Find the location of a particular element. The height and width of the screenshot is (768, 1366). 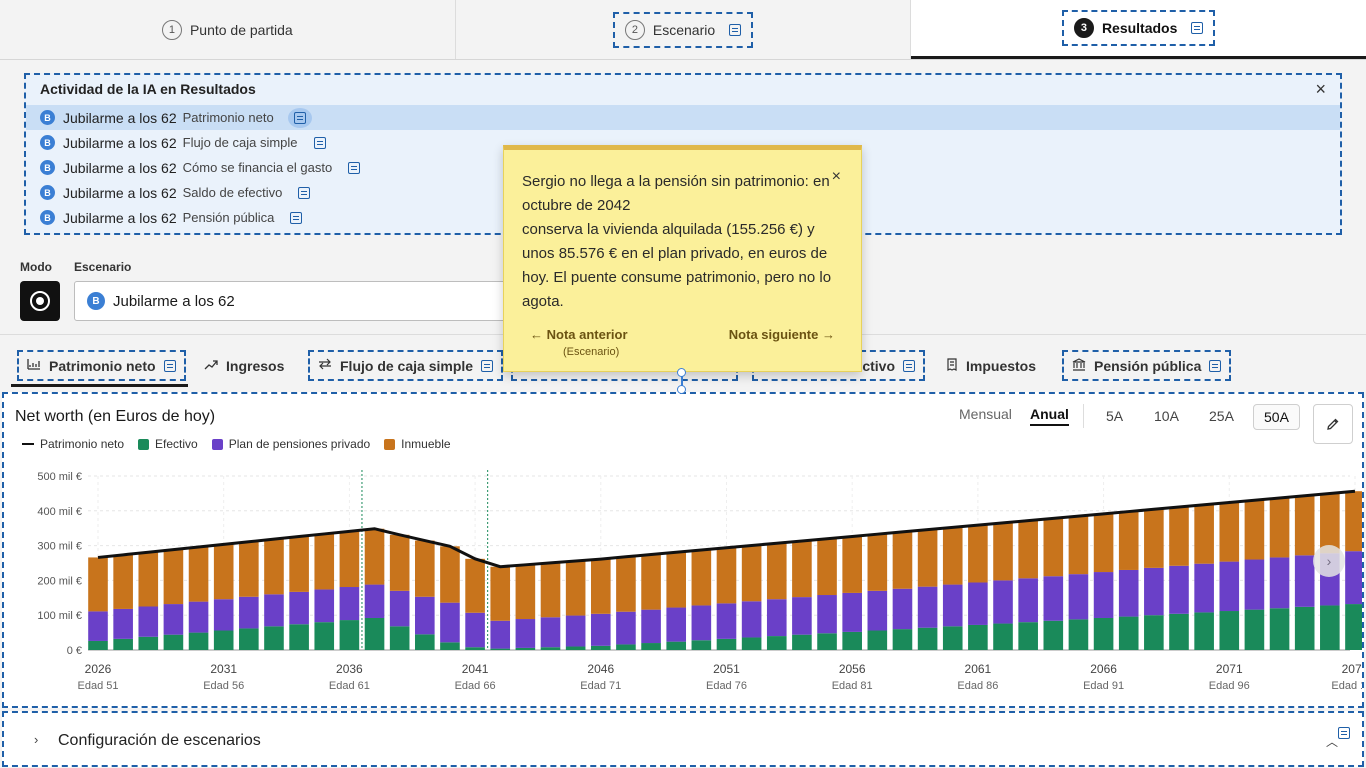

granularity-mensual: Mensual is located at coordinates (985, 414).